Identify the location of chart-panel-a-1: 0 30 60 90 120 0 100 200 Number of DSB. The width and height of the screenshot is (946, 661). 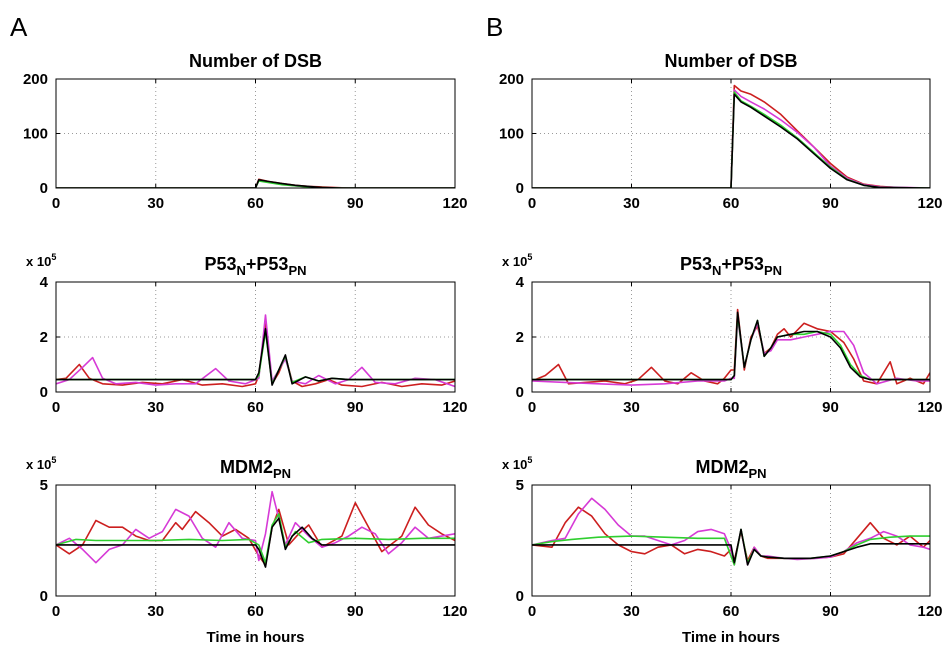
(245, 131).